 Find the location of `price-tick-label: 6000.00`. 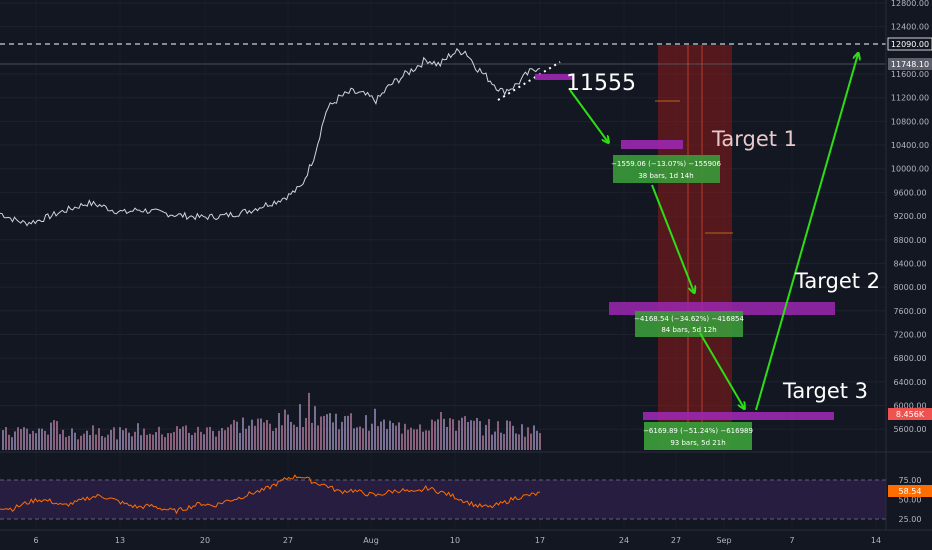

price-tick-label: 6000.00 is located at coordinates (909, 405).